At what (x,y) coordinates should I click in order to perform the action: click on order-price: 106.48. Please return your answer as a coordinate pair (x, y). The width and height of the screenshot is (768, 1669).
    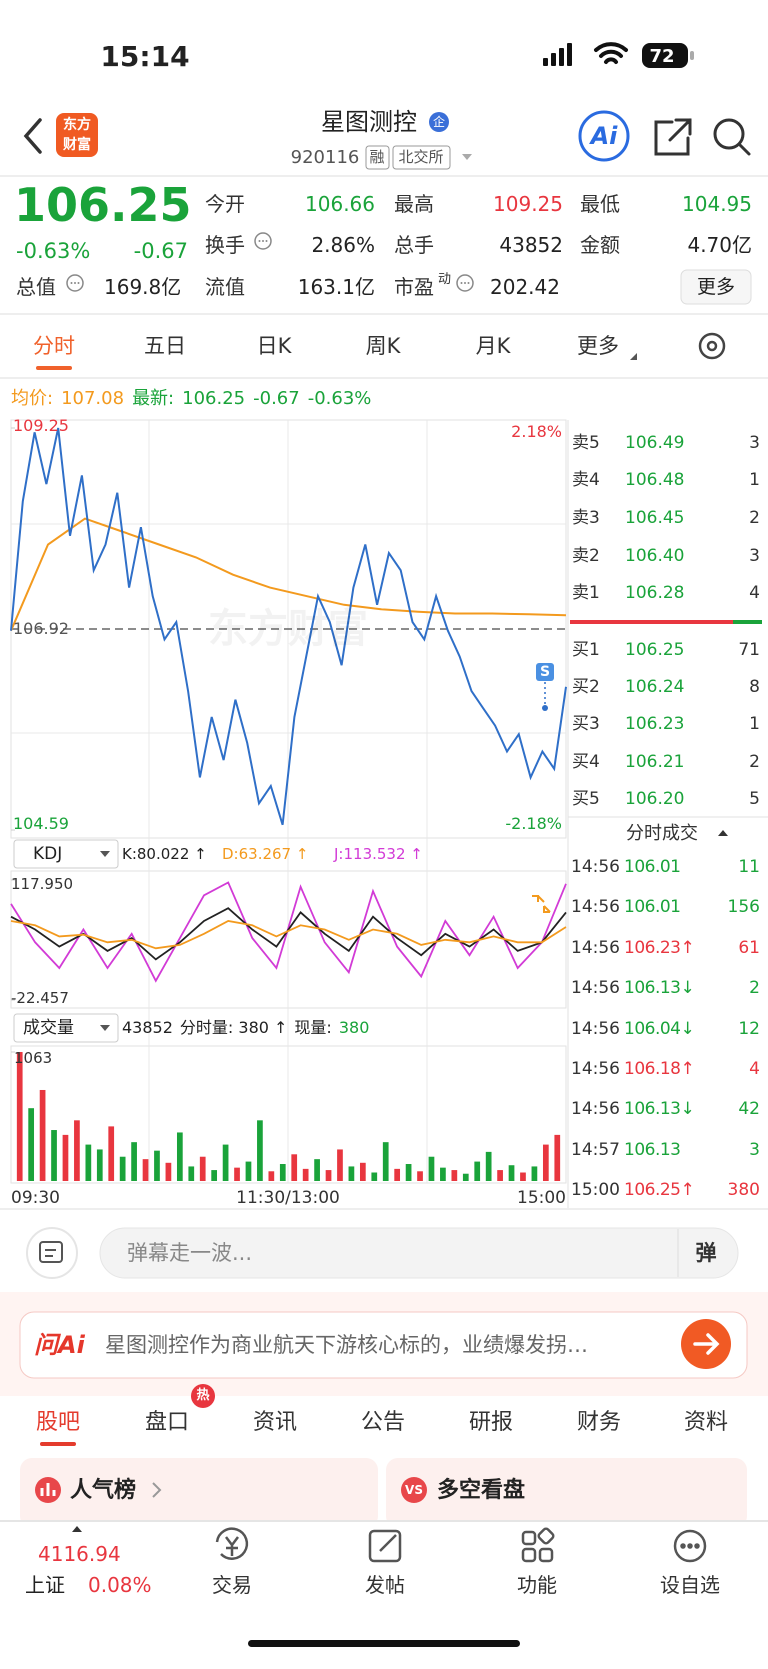
    Looking at the image, I should click on (655, 480).